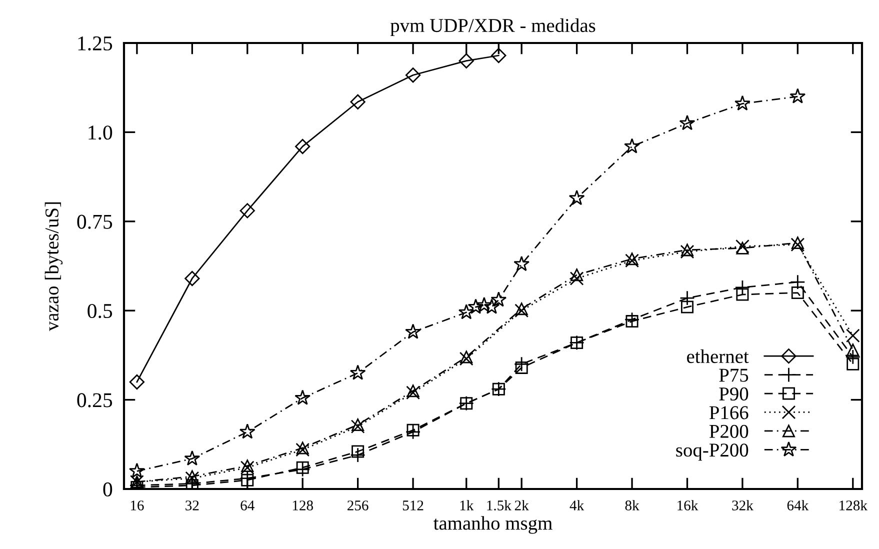 The image size is (879, 549). I want to click on x-tick-label: 1.5k, so click(499, 505).